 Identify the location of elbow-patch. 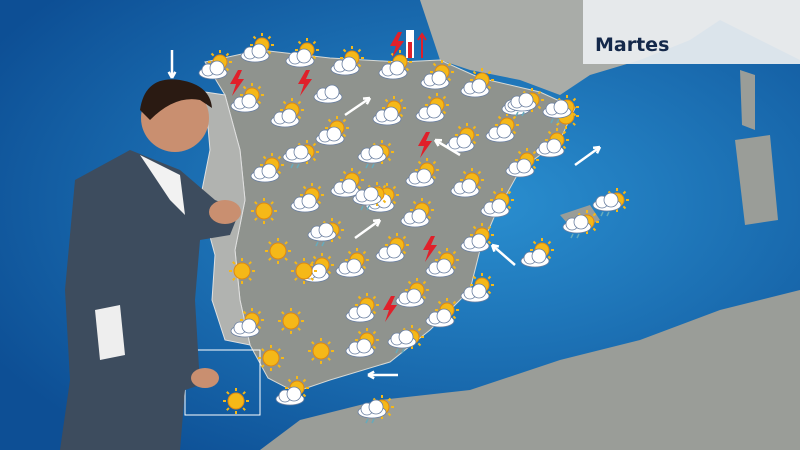
(110, 332).